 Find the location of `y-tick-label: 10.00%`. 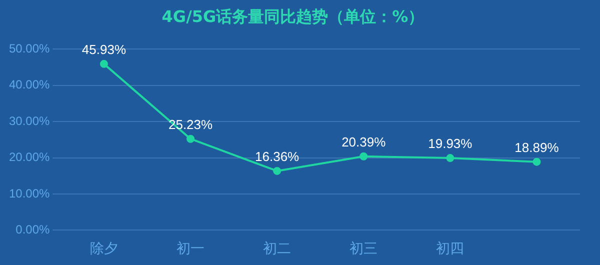

y-tick-label: 10.00% is located at coordinates (29, 193).